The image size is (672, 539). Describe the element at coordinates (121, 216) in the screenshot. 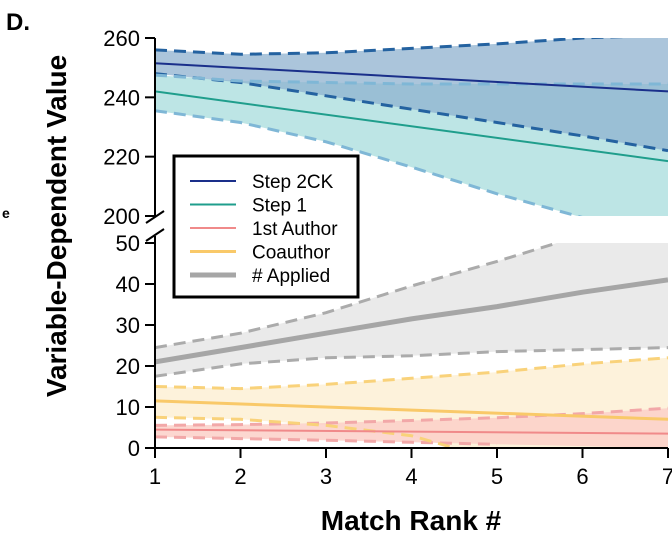

I see `upper-y-tick-label: 200` at that location.